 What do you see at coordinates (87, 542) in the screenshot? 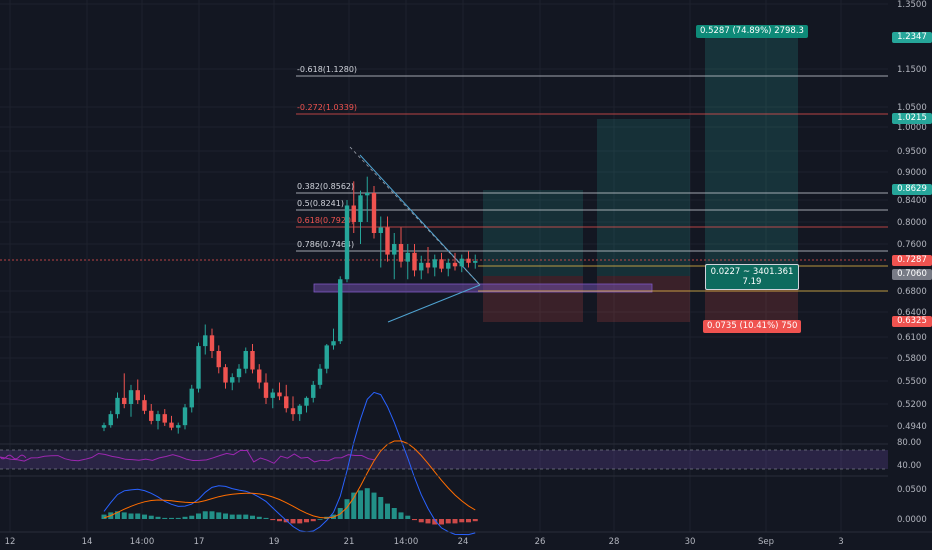
I see `time-label: 14` at bounding box center [87, 542].